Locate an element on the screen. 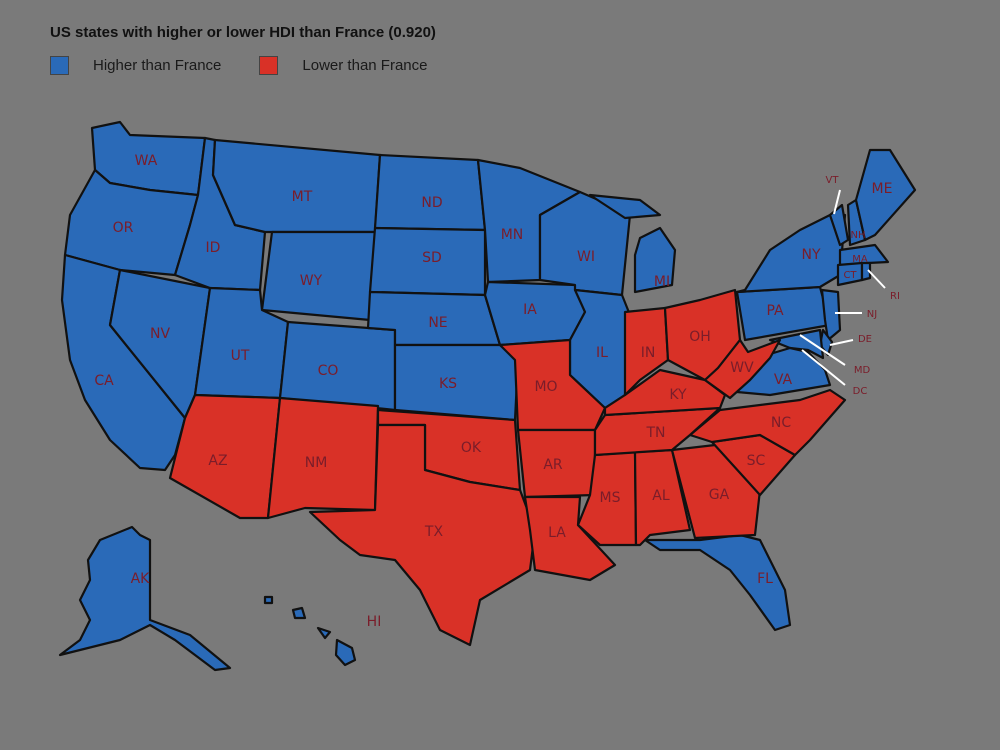 The height and width of the screenshot is (750, 1000). state-me is located at coordinates (885, 195).